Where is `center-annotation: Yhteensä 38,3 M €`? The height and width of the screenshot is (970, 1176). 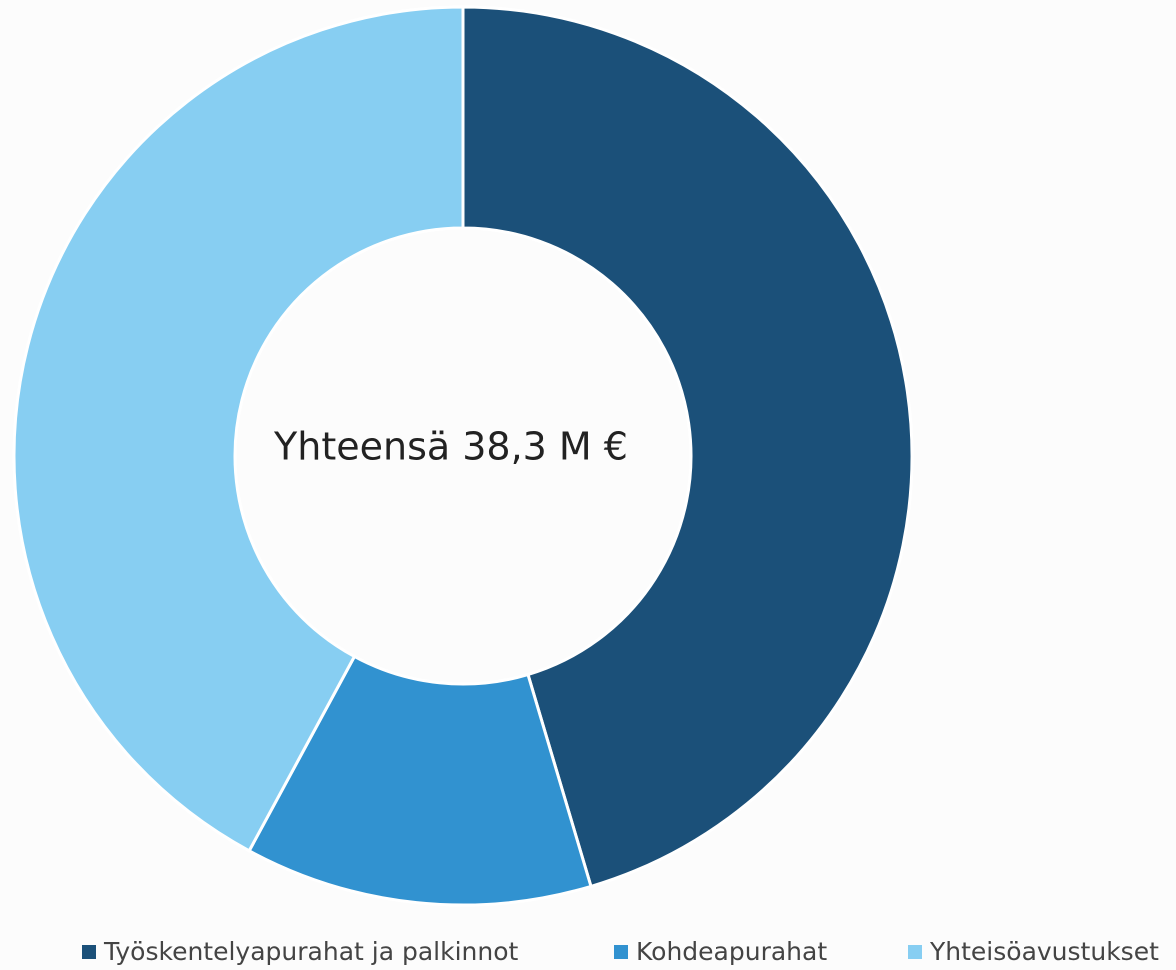 center-annotation: Yhteensä 38,3 M € is located at coordinates (450, 447).